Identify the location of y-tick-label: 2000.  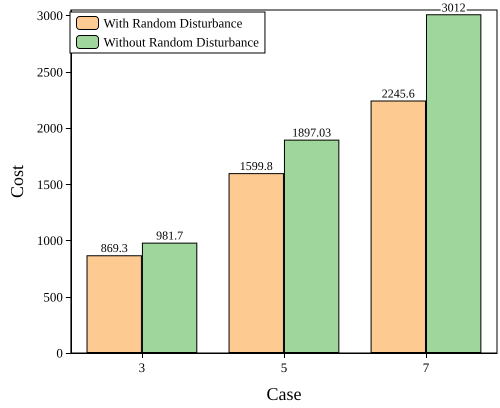
(49, 128).